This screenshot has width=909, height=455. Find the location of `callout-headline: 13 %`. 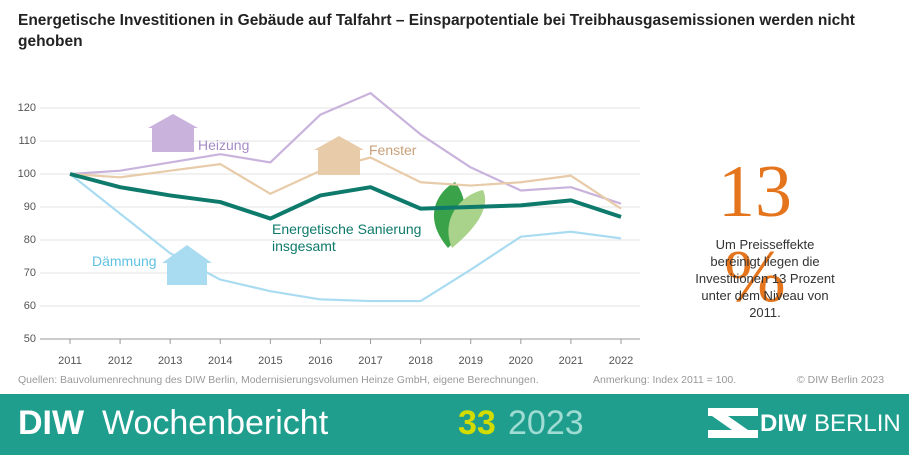

callout-headline: 13 % is located at coordinates (755, 234).